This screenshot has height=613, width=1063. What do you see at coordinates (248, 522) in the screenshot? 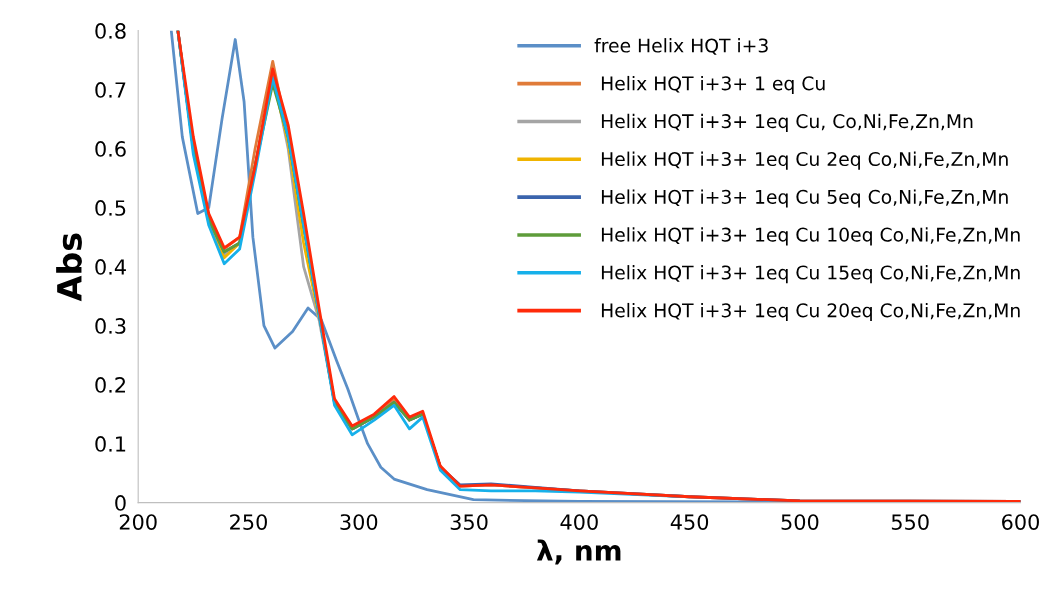
I see `x-tick-label: 250` at bounding box center [248, 522].